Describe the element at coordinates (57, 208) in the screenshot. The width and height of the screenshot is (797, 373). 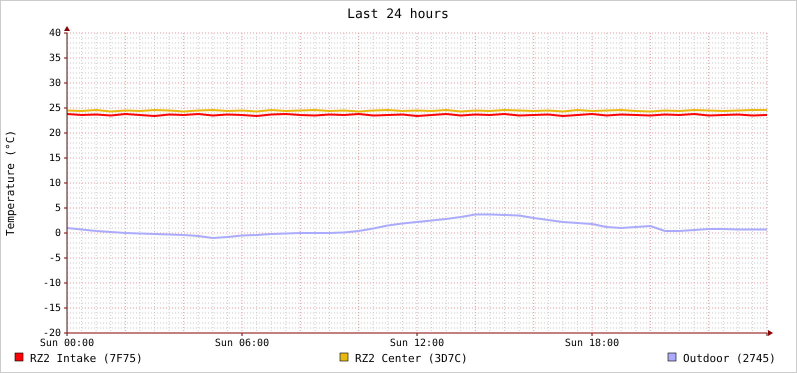
I see `y-tick-label: 5` at that location.